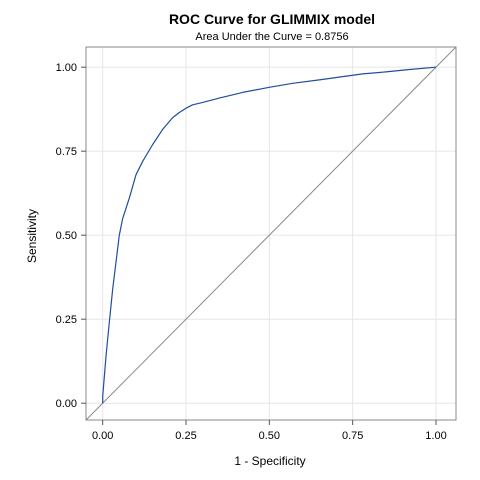  I want to click on chart-subtitle: Area Under the Curve = 0.8756, so click(271, 37).